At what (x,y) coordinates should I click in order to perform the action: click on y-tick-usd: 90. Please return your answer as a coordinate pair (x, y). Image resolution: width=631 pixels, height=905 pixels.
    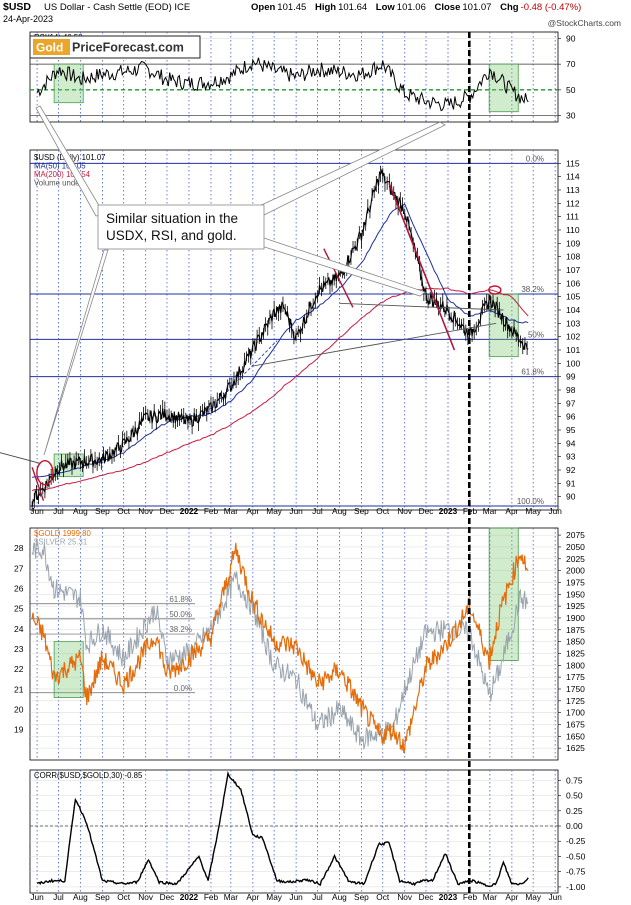
    Looking at the image, I should click on (571, 497).